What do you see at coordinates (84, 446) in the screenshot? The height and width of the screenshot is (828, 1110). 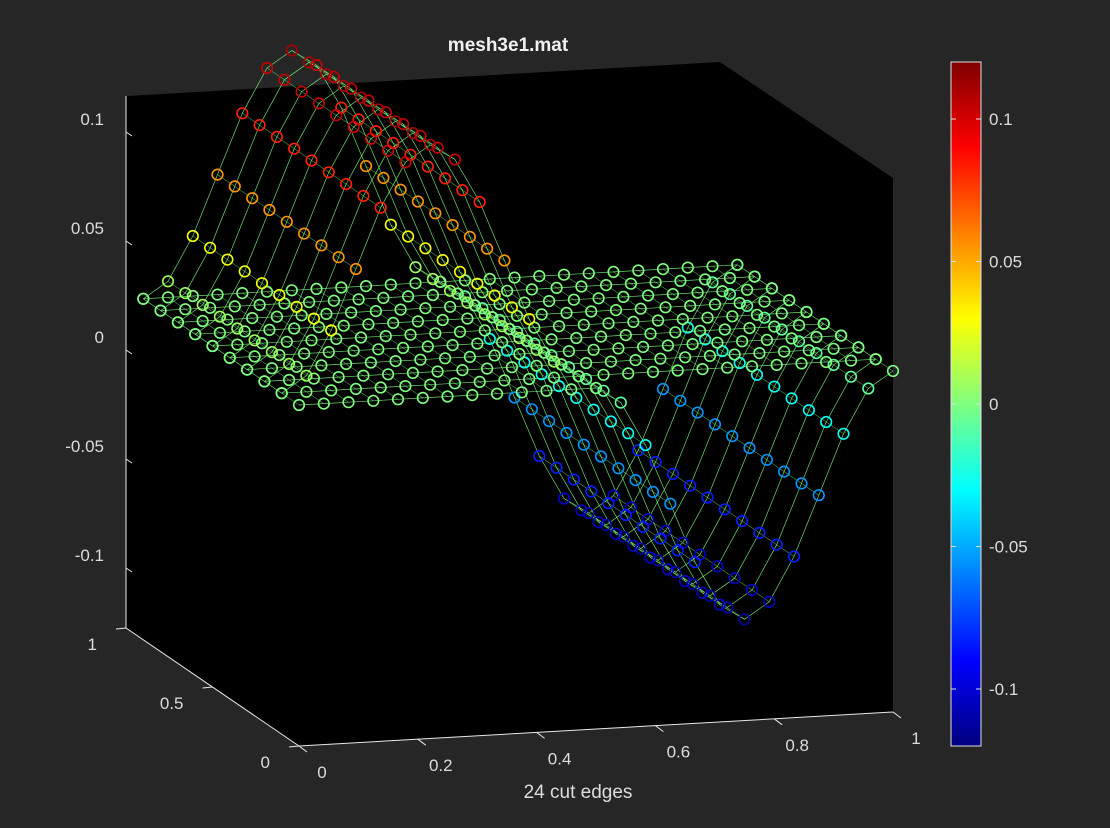 I see `z-tick-label: -0.05` at bounding box center [84, 446].